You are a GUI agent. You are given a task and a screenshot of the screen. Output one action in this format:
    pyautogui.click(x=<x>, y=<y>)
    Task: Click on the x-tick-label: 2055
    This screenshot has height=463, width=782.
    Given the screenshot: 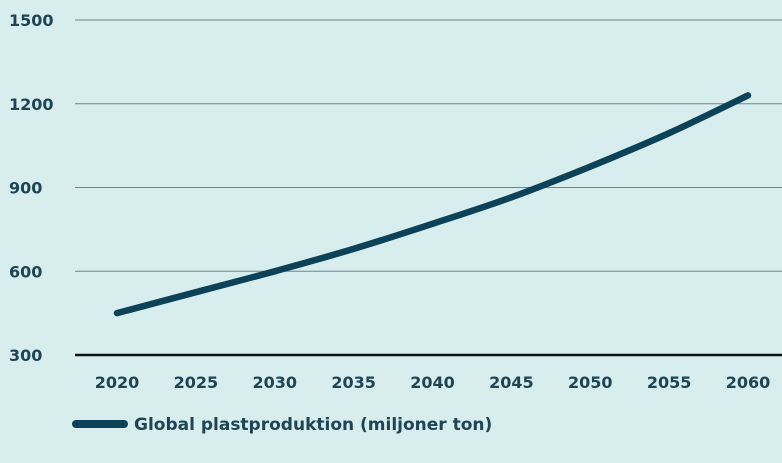 What is the action you would take?
    pyautogui.click(x=669, y=382)
    